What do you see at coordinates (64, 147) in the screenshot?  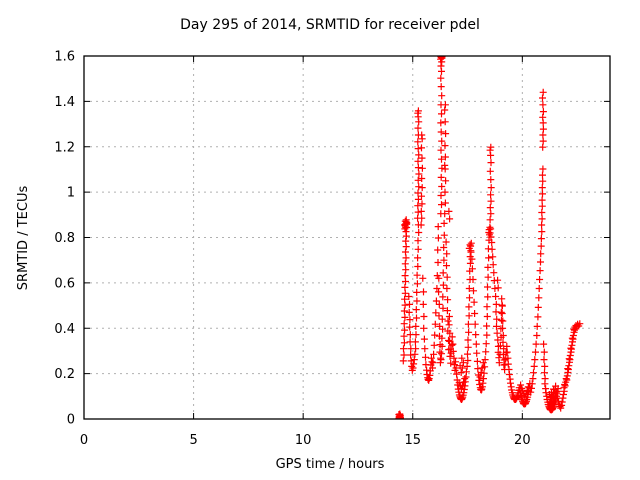 I see `svg-text: 1.2` at bounding box center [64, 147].